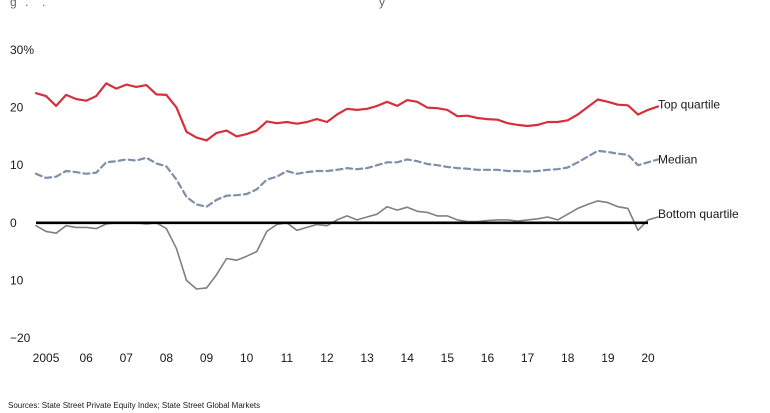 This screenshot has width=770, height=413. I want to click on x-tick-label: 07, so click(127, 358).